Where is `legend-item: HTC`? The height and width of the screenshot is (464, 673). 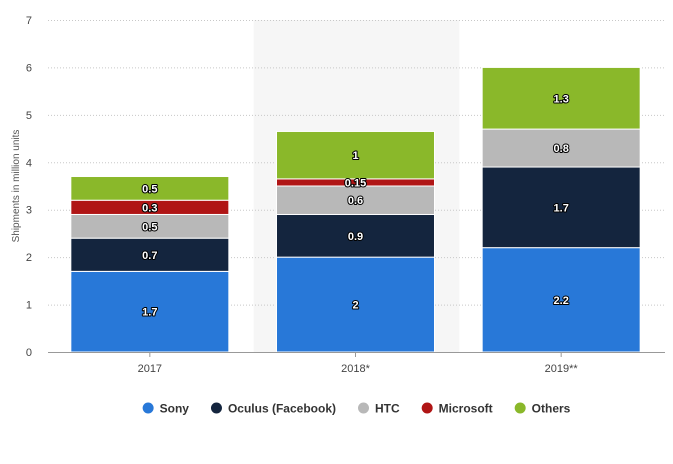 legend-item: HTC is located at coordinates (379, 409).